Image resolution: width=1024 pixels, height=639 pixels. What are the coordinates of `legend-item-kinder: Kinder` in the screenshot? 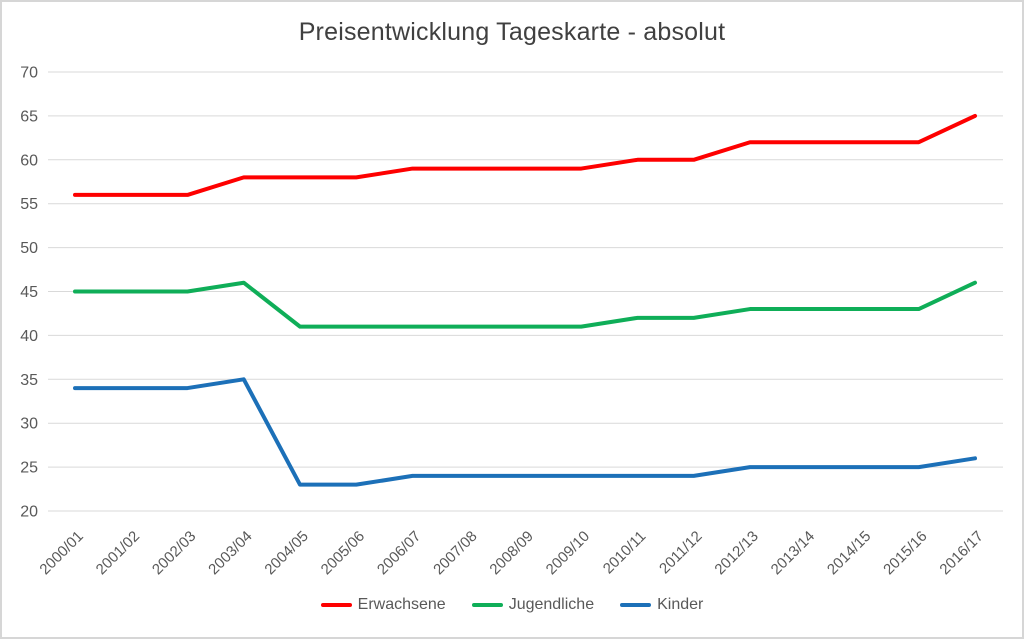 It's located at (661, 605).